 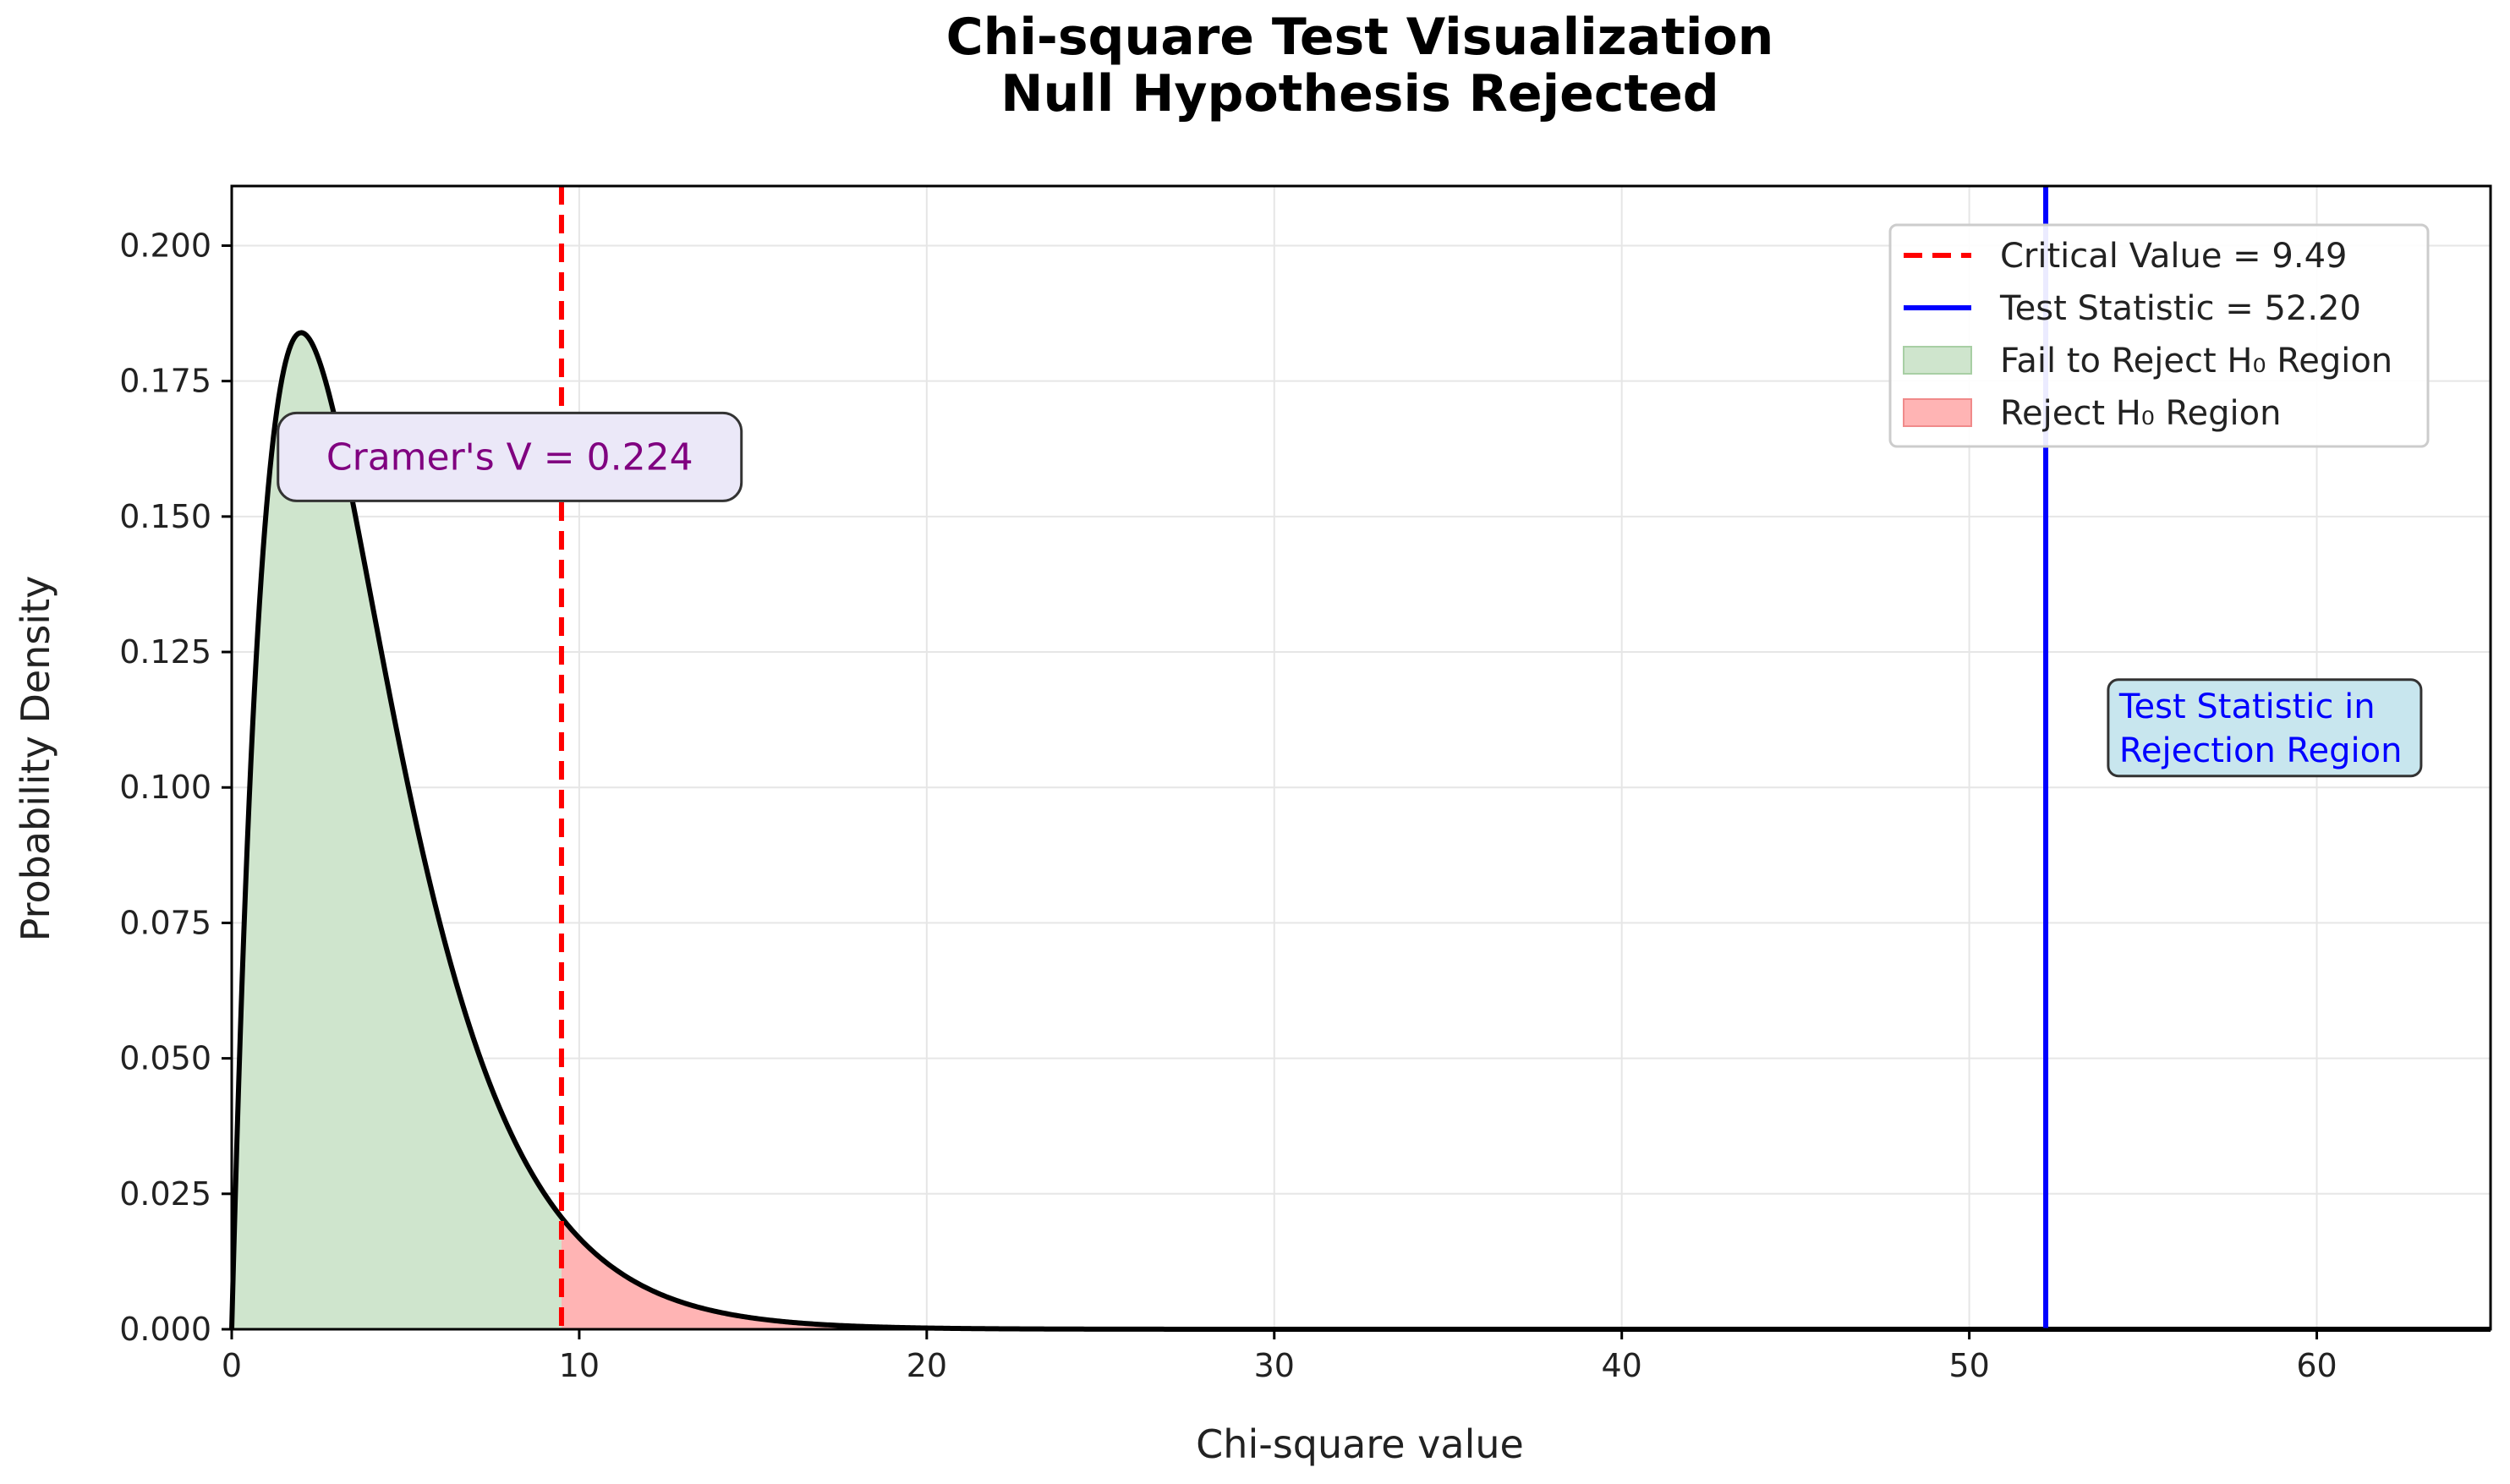 I want to click on legend-label: Fail to Reject H₀ Region, so click(x=2196, y=361).